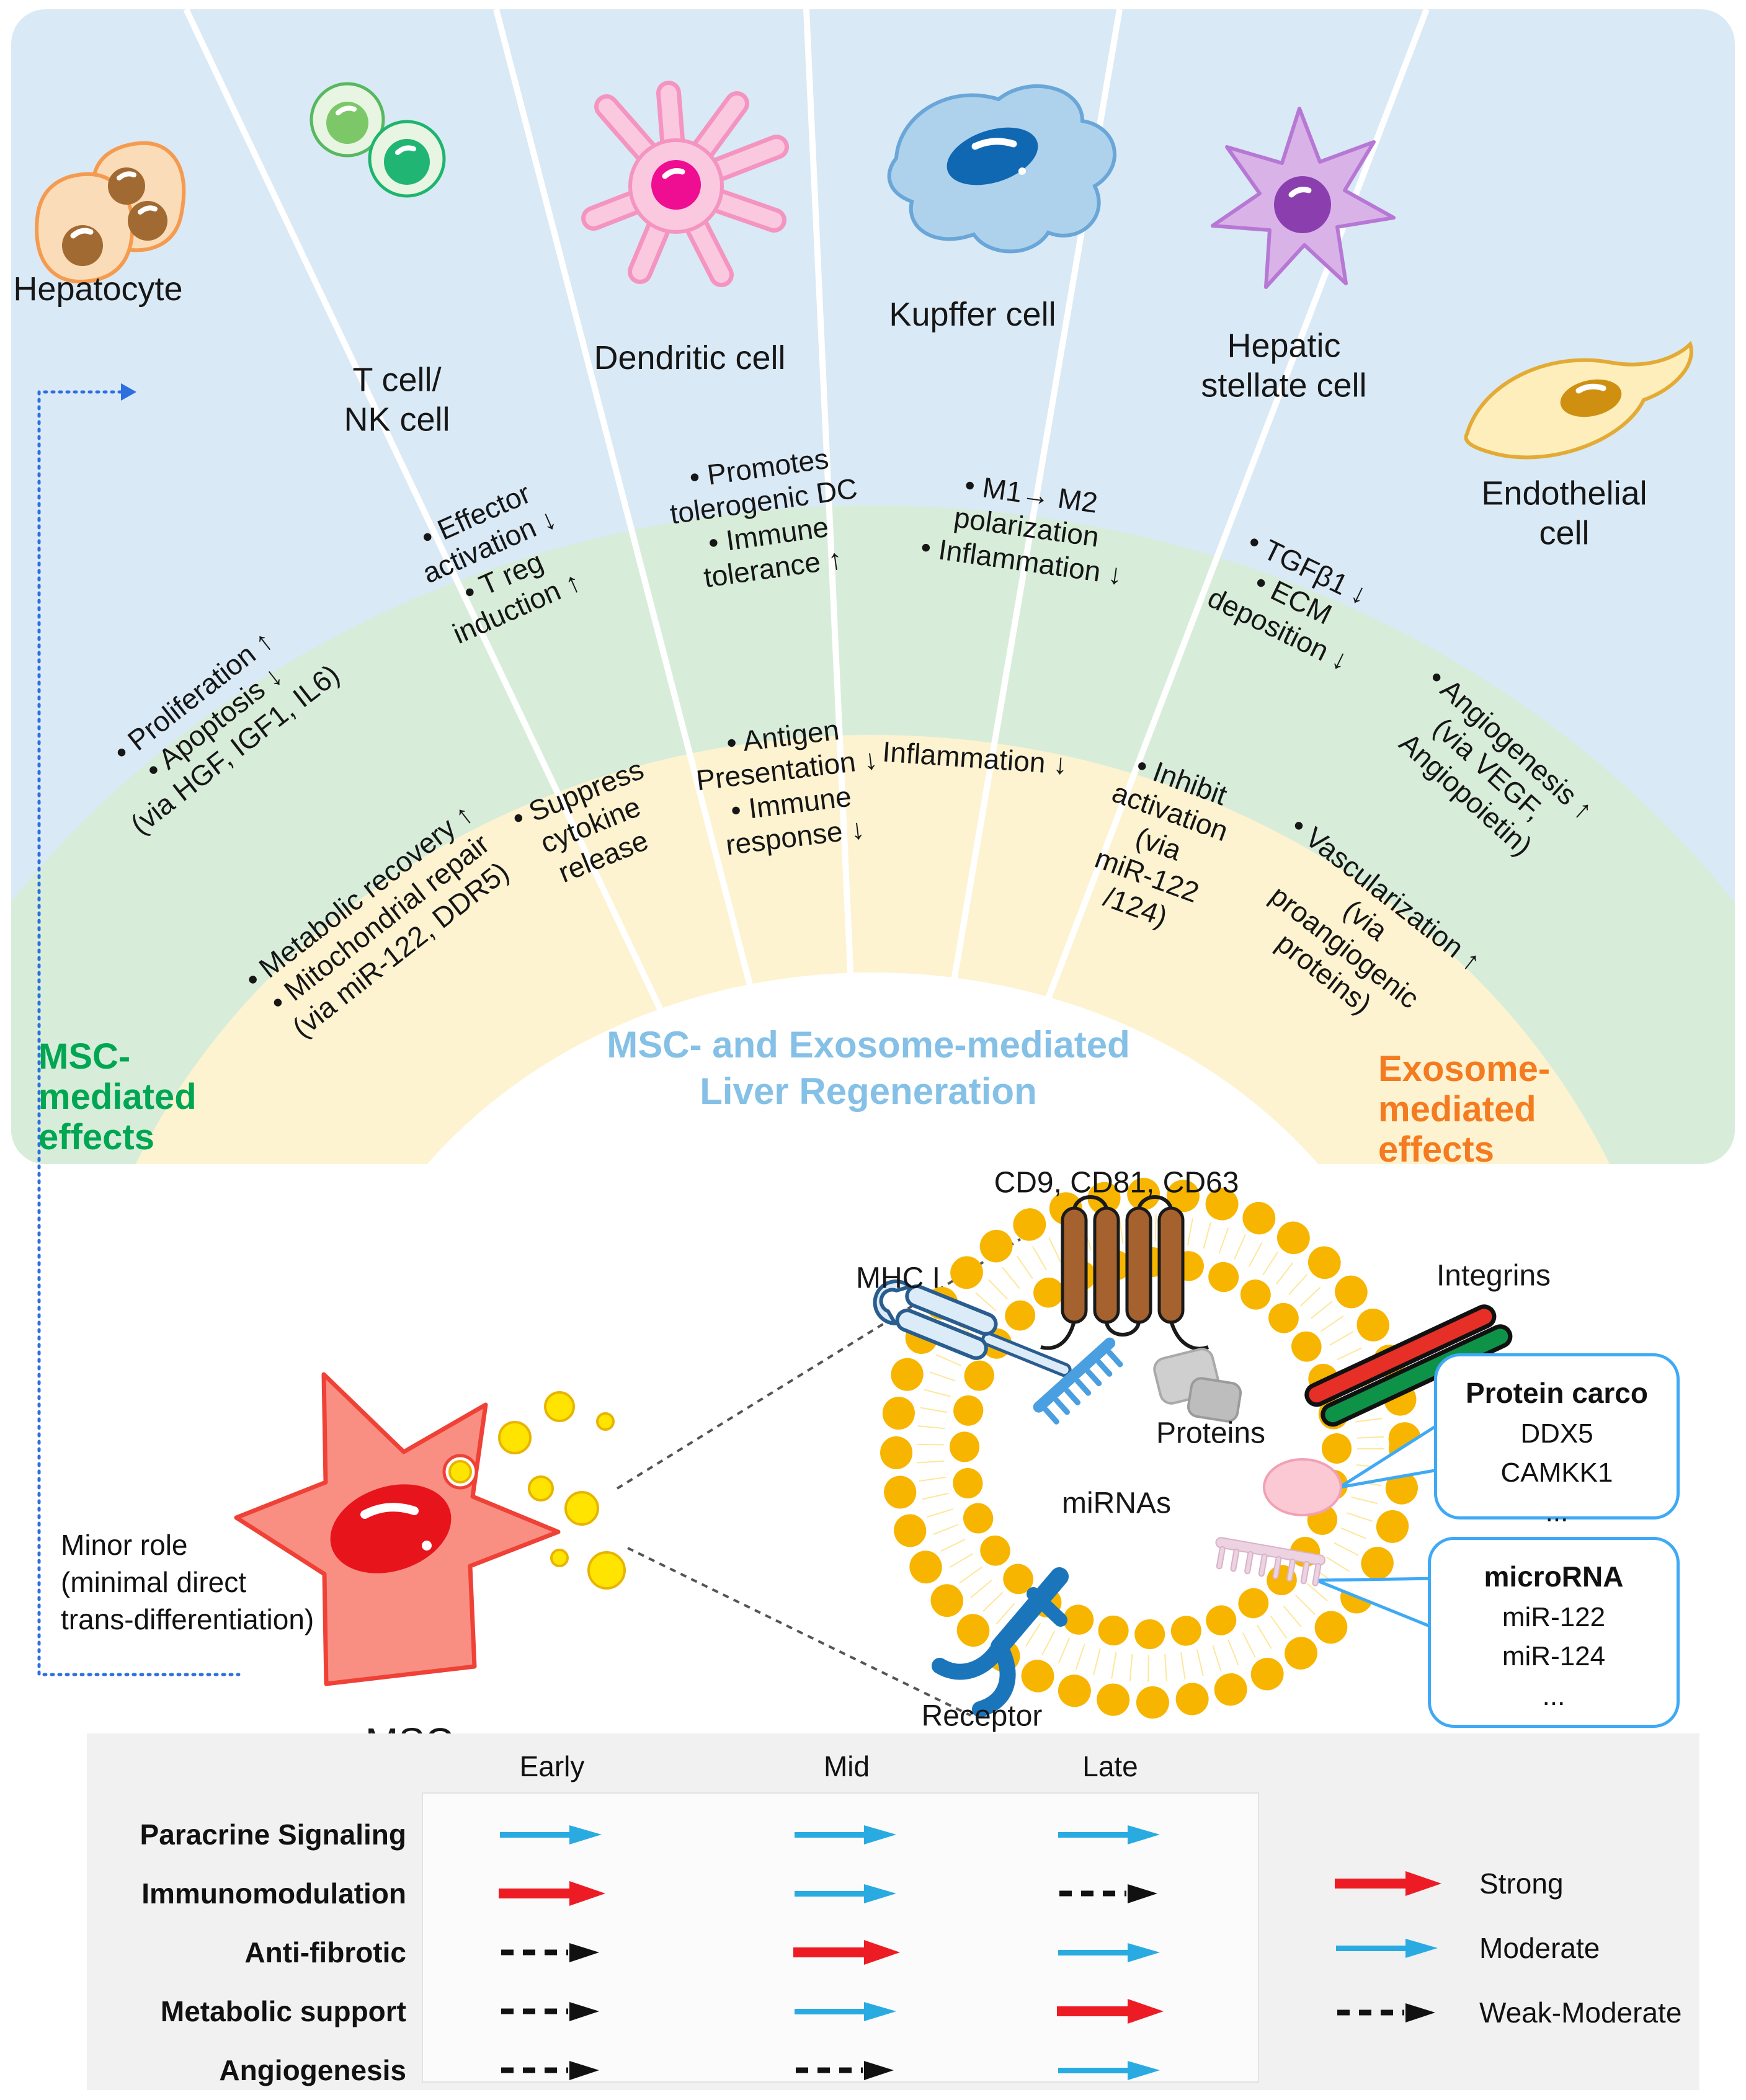 Image resolution: width=1746 pixels, height=2100 pixels. Describe the element at coordinates (1557, 1393) in the screenshot. I see `protein-cargo-title: Protein carco` at that location.